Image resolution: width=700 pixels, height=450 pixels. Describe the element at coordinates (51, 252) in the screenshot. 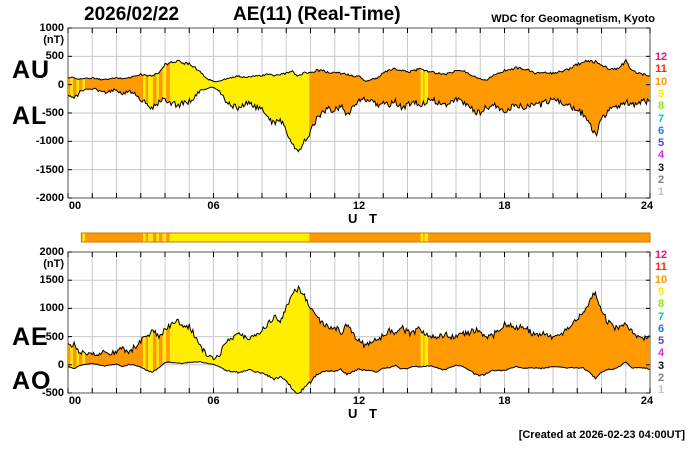

I see `y-tick-label: 2000` at that location.